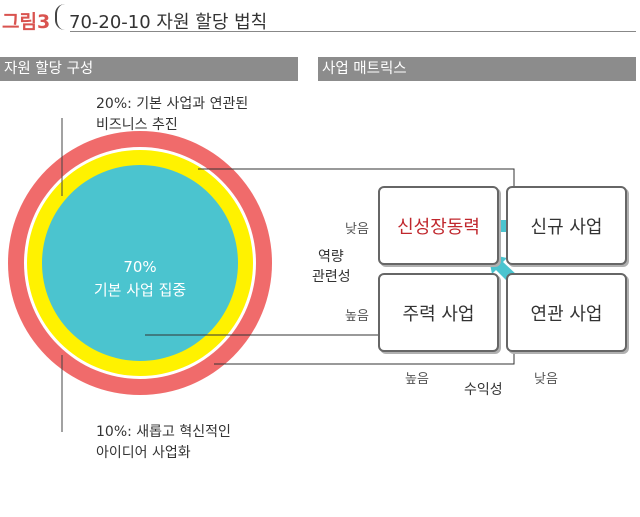 The height and width of the screenshot is (517, 640). I want to click on top-note-line1: 20%: 기본 사업과 연관된, so click(172, 104).